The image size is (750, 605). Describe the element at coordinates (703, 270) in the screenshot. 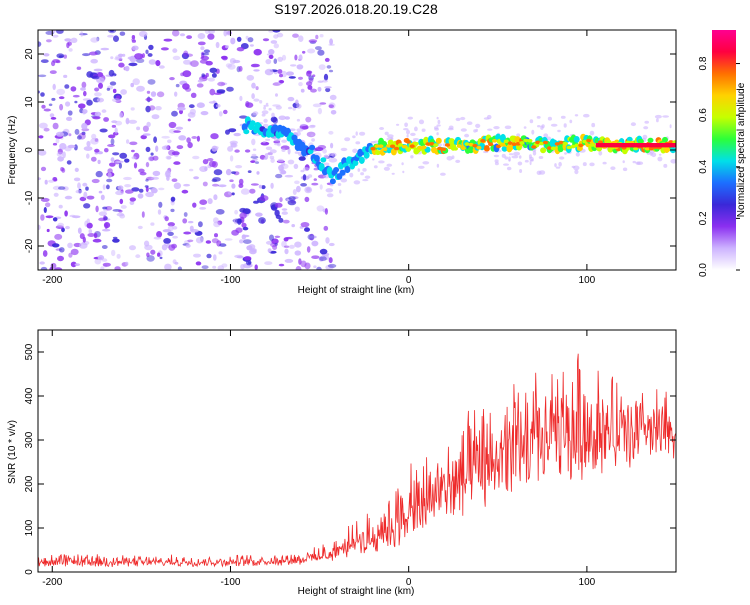

I see `colorbar-tick-label: 0.0` at that location.